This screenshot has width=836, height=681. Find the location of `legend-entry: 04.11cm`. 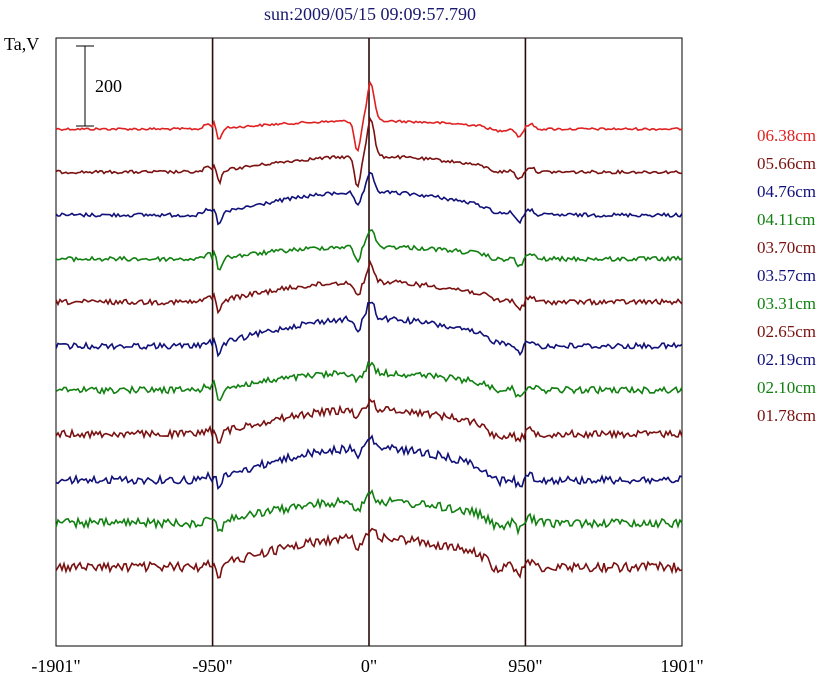

legend-entry: 04.11cm is located at coordinates (786, 219).